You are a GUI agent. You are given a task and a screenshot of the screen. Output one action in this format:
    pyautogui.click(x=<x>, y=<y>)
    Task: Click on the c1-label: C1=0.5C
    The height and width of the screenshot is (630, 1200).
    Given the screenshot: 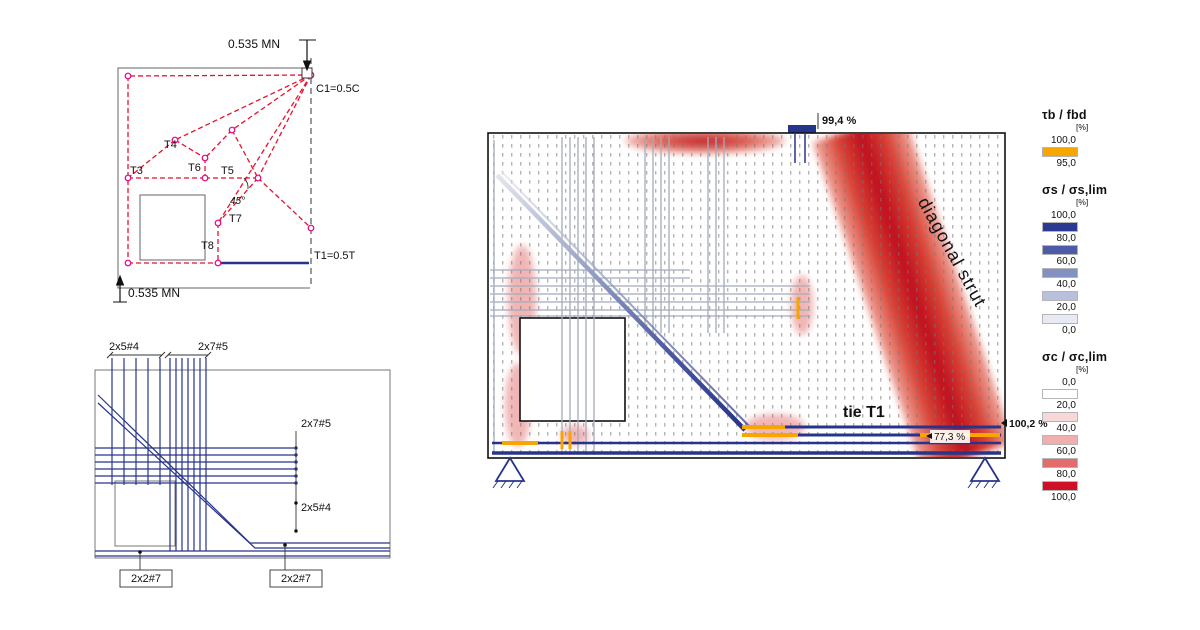 What is the action you would take?
    pyautogui.click(x=338, y=89)
    